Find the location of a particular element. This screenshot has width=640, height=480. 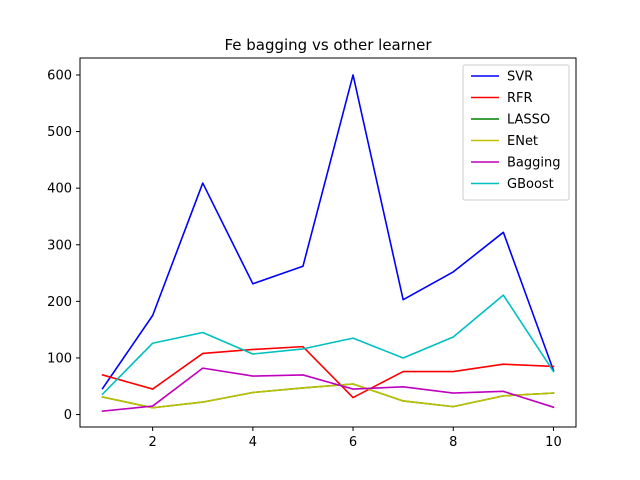

y-tick-label: 0 is located at coordinates (68, 415).